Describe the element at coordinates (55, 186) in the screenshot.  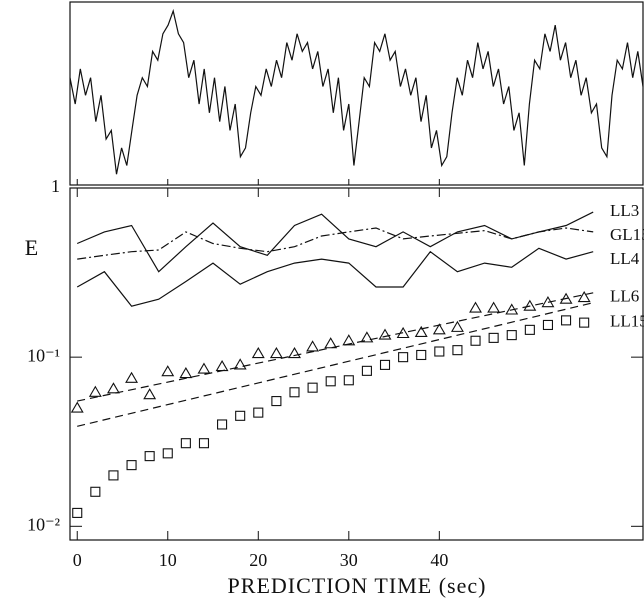
I see `y-tick-label: 1` at that location.